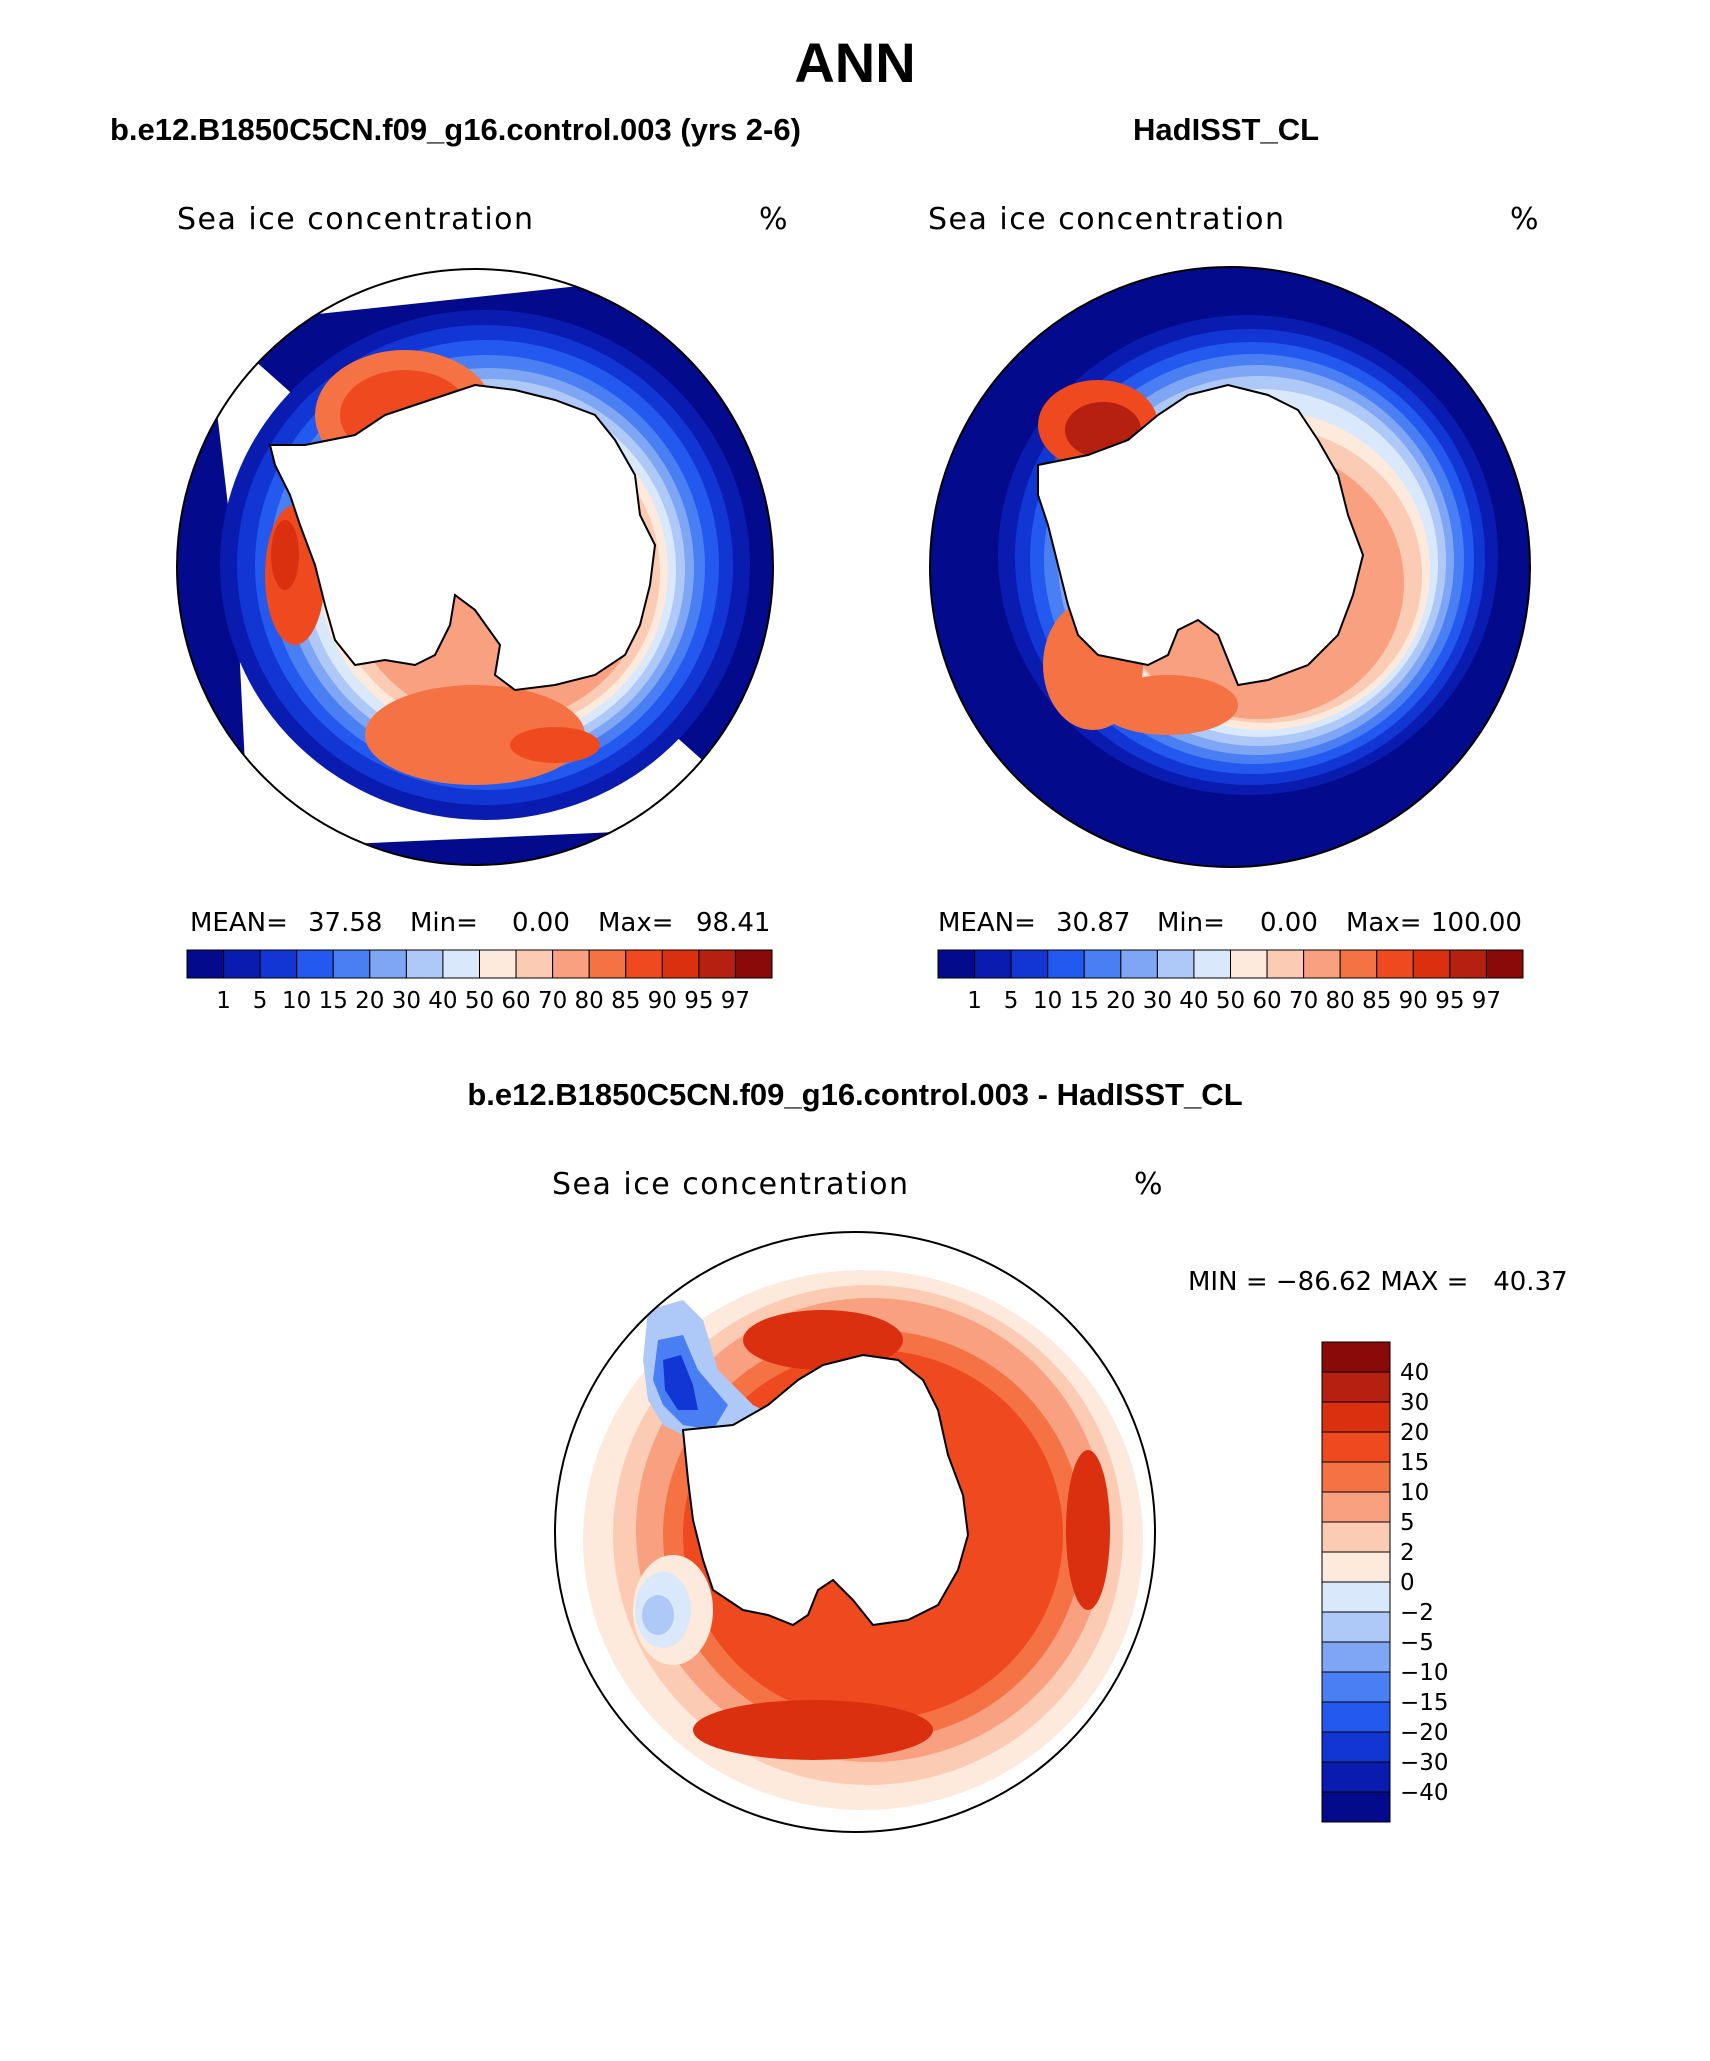 The image size is (1710, 2061). What do you see at coordinates (1303, 1001) in the screenshot?
I see `obs-colorbar-tick: 70` at bounding box center [1303, 1001].